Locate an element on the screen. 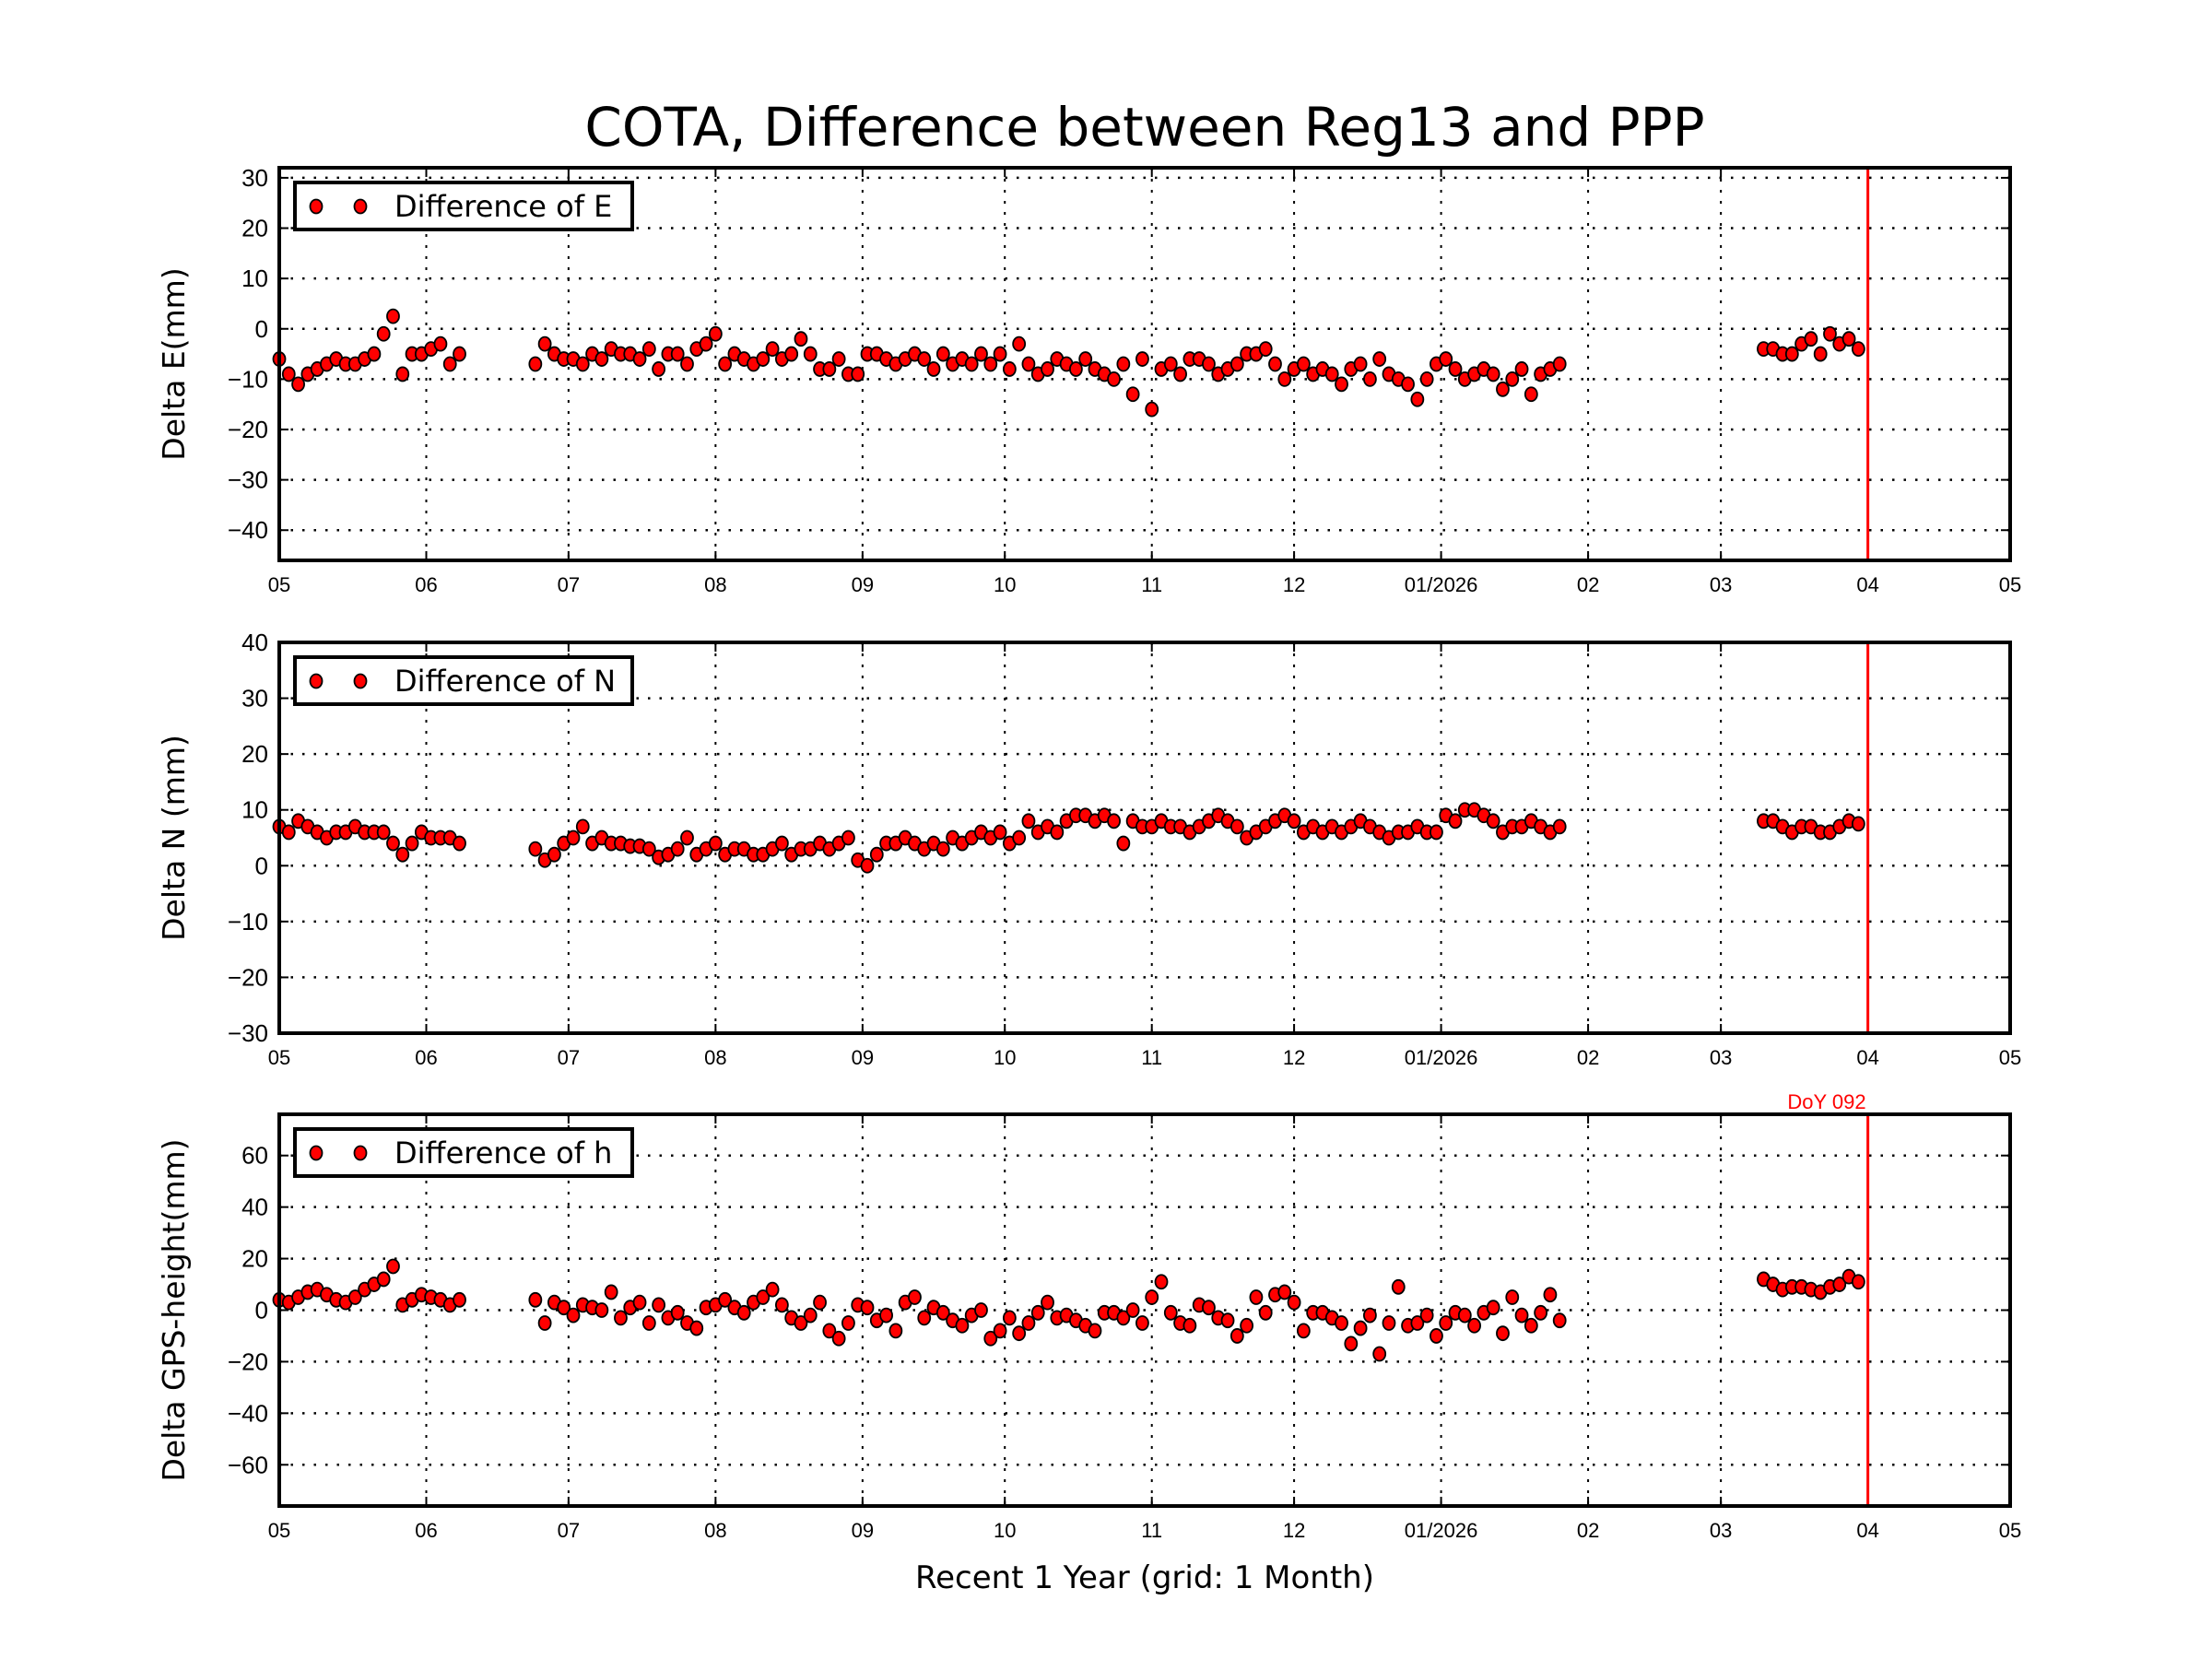  x-tick-label: 11 is located at coordinates (1151, 584).